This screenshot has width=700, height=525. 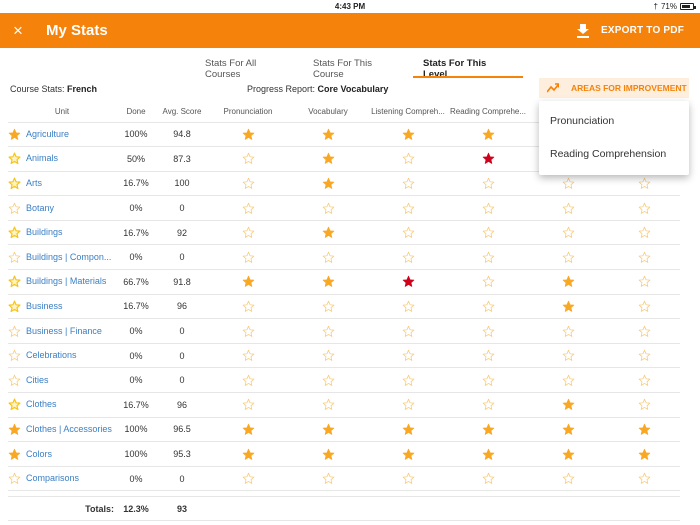 What do you see at coordinates (344, 493) in the screenshot?
I see `table-row-partial` at bounding box center [344, 493].